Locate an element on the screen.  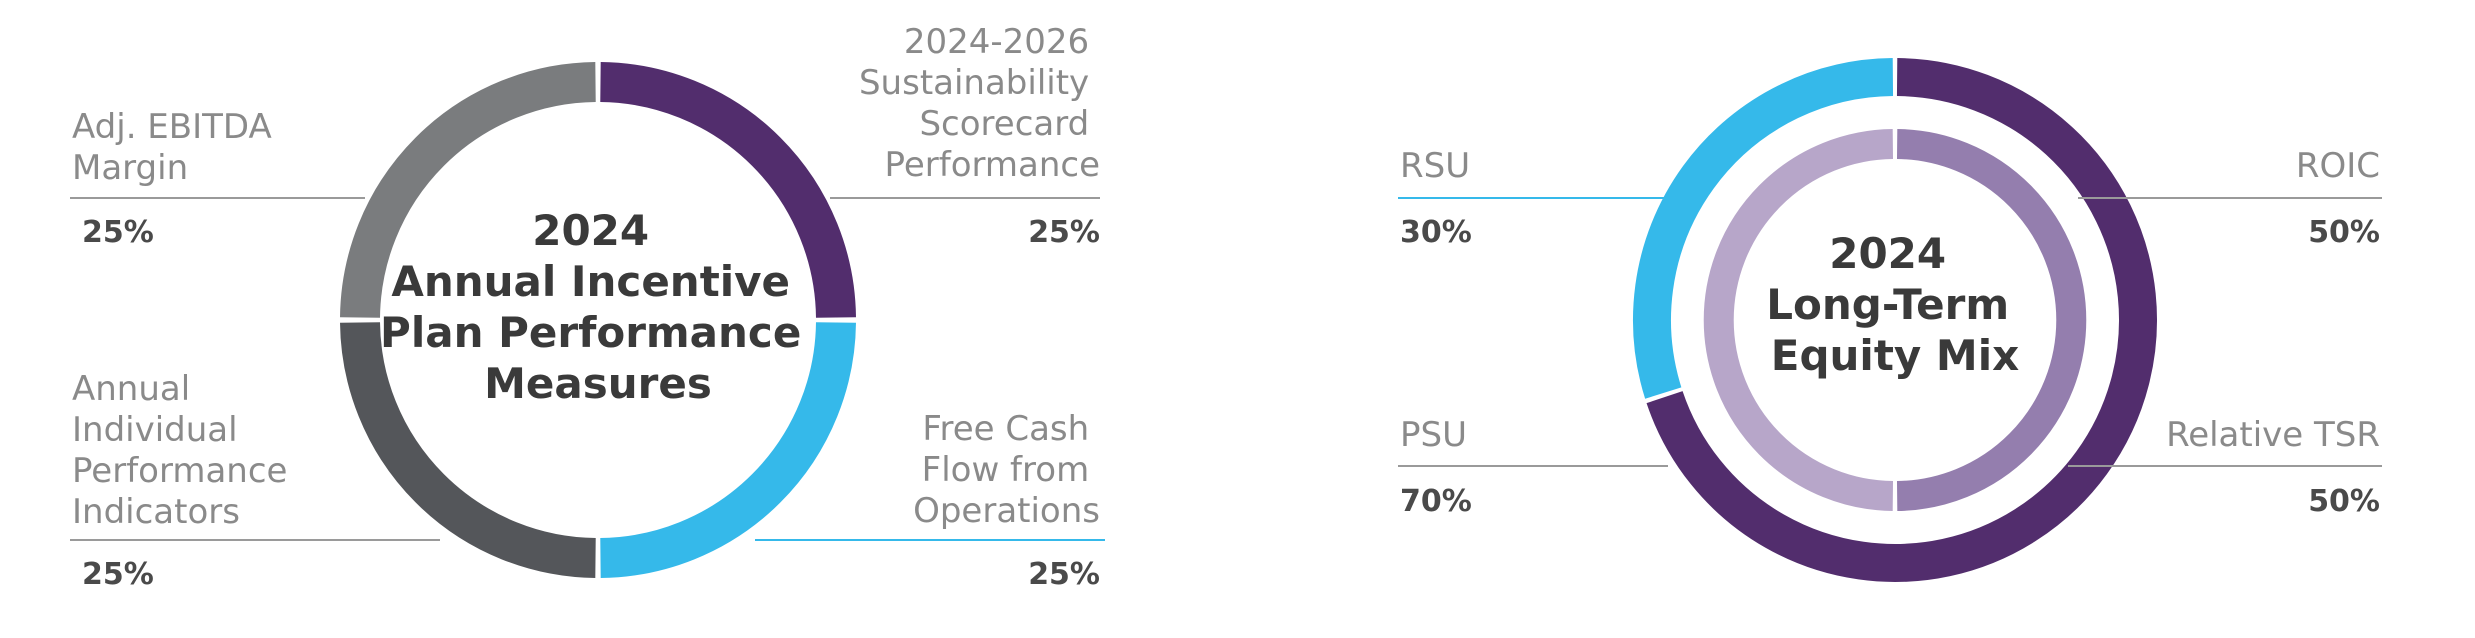
slice-value-individual: 25% is located at coordinates (118, 574).